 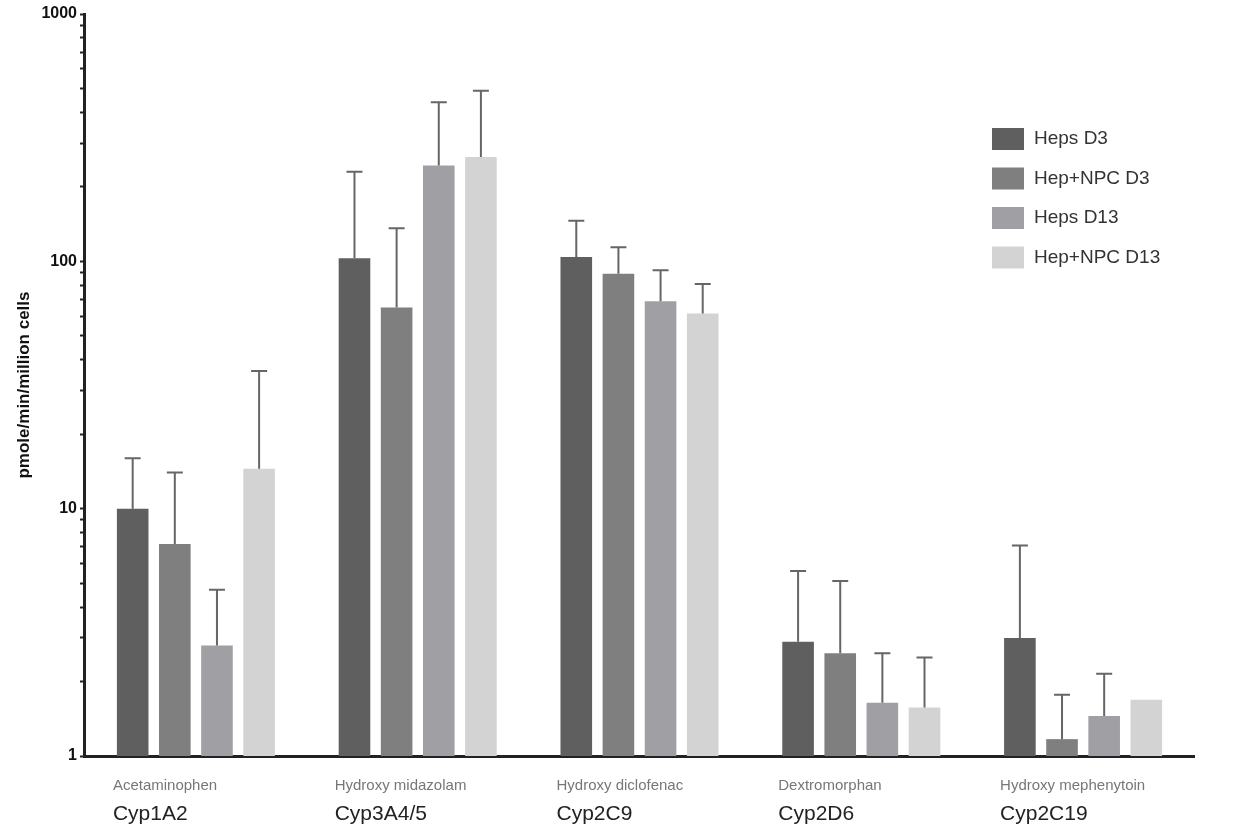 I want to click on legend-label: Heps D3, so click(x=1071, y=138).